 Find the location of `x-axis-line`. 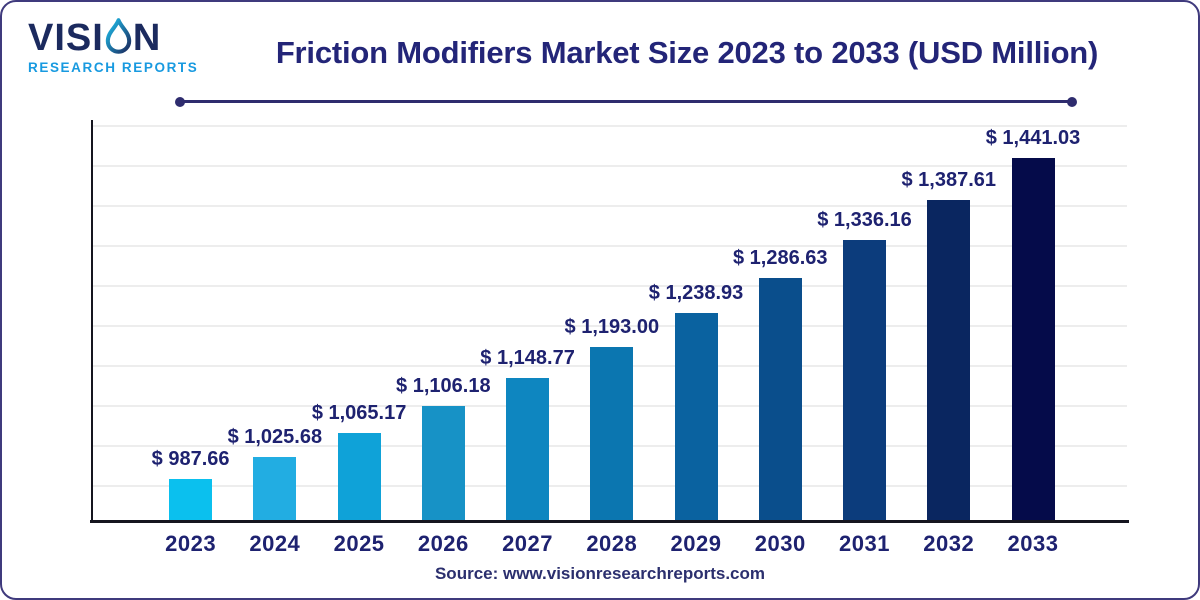

x-axis-line is located at coordinates (609, 521).